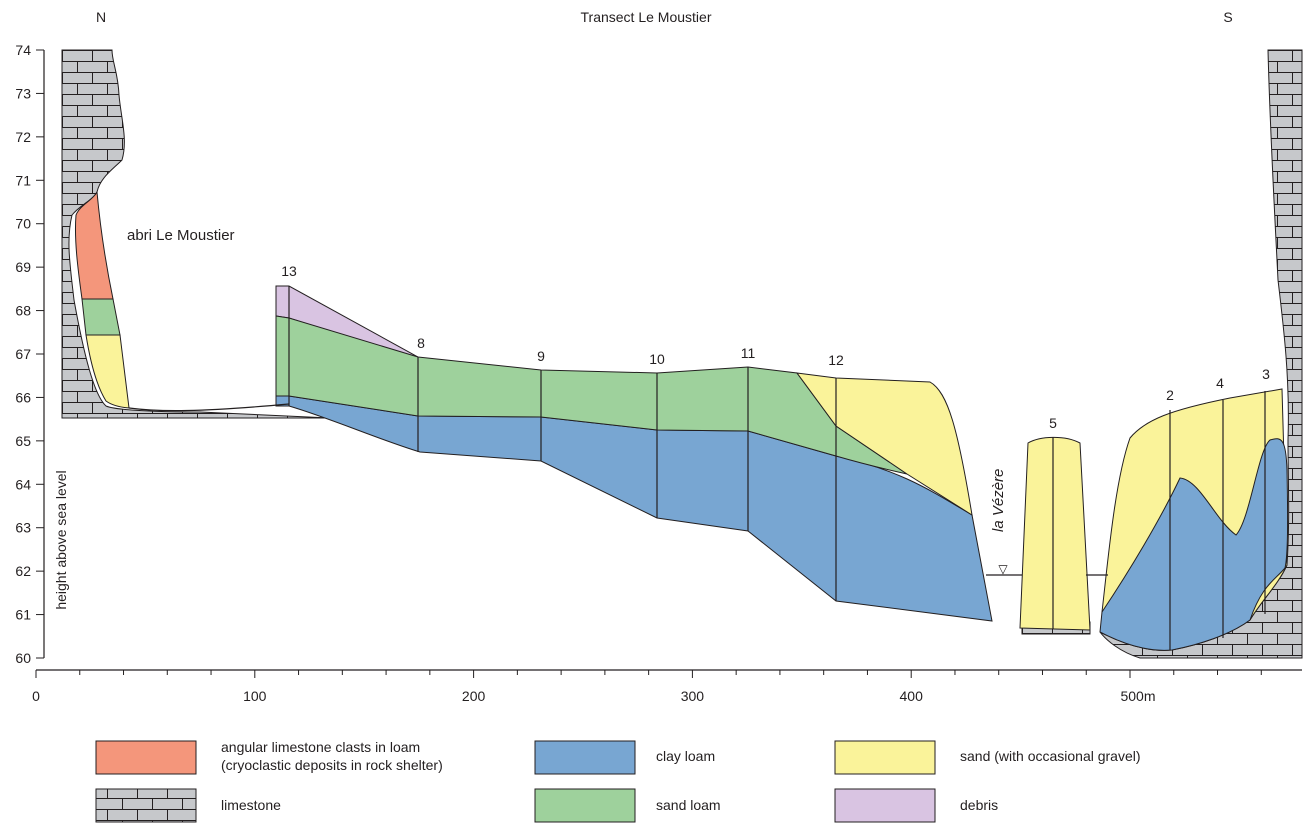 The image size is (1304, 823). I want to click on y-tick-label: 65, so click(23, 441).